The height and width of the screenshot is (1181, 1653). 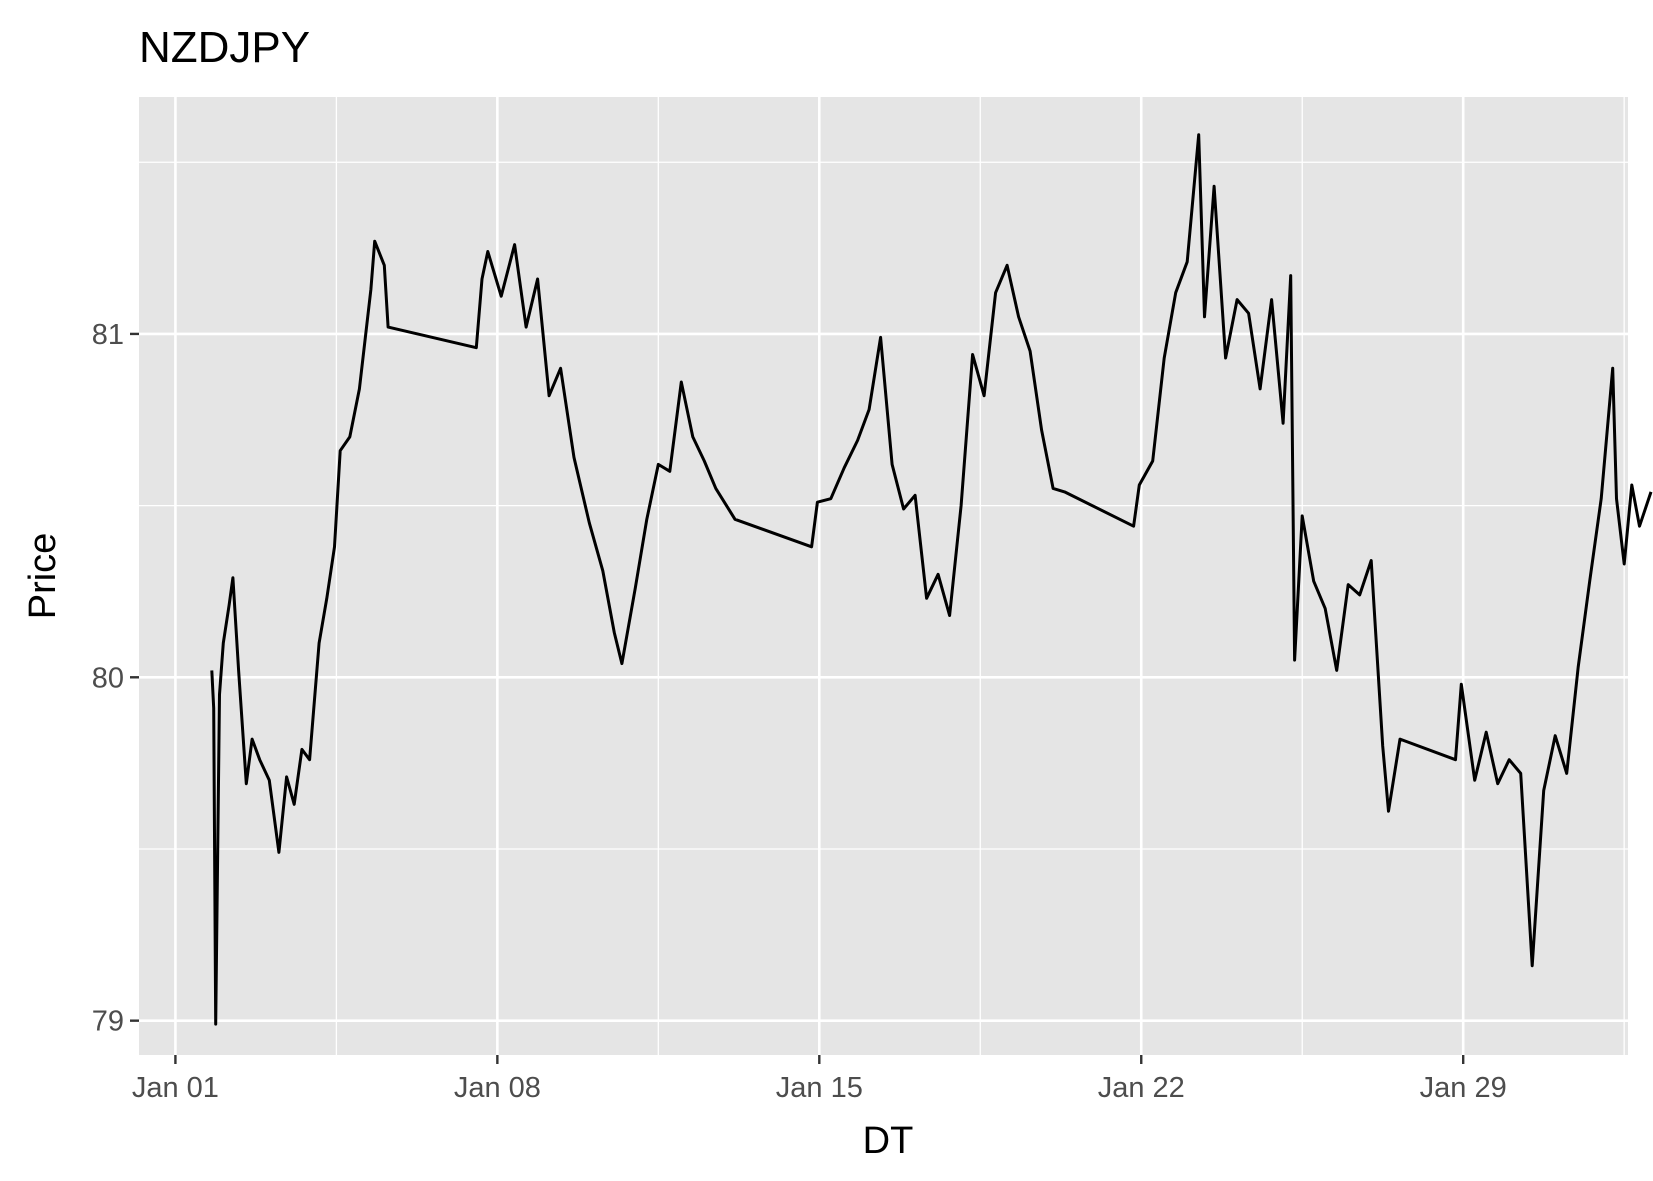 I want to click on y-axis-title: Price, so click(x=43, y=576).